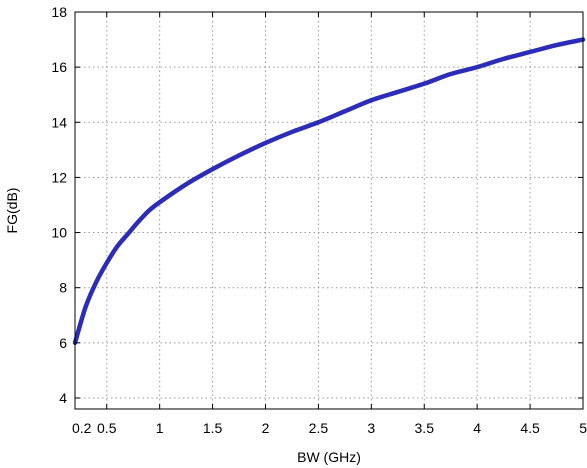 This screenshot has width=587, height=468. Describe the element at coordinates (266, 428) in the screenshot. I see `x-tick-label: 2` at that location.